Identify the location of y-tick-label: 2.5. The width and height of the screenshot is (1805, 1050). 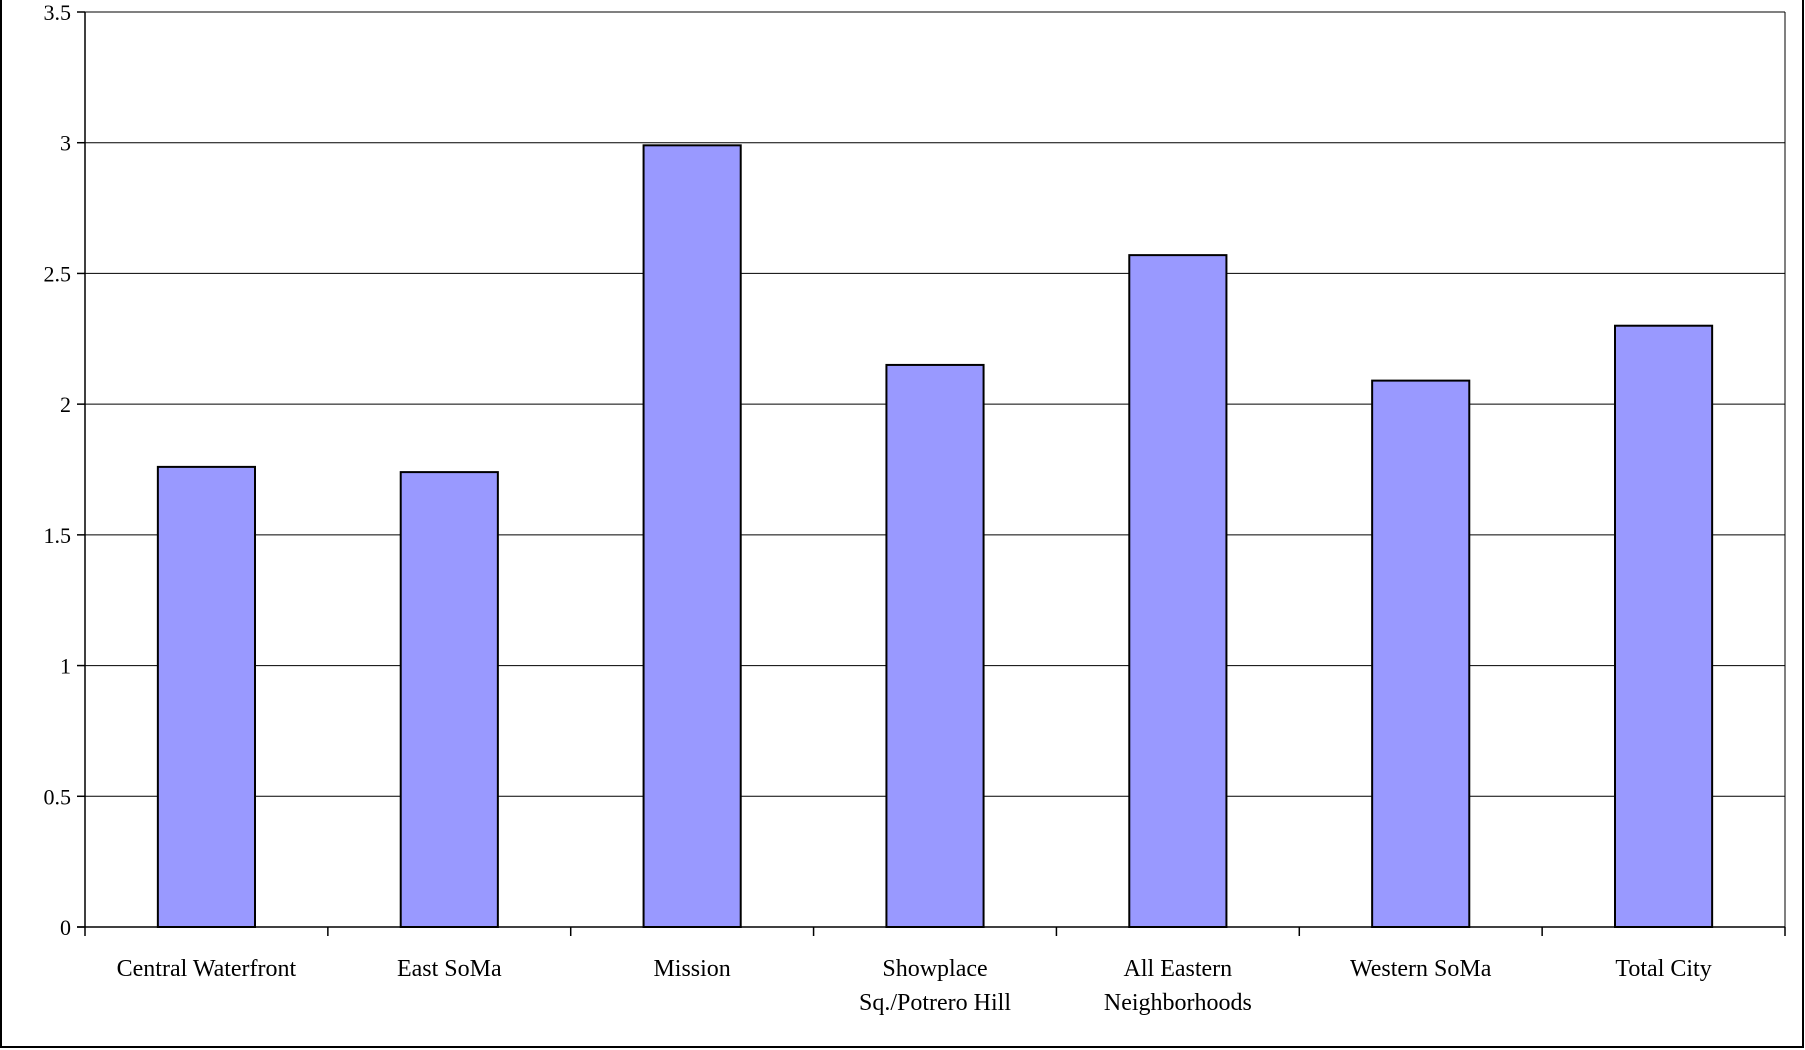
(58, 273).